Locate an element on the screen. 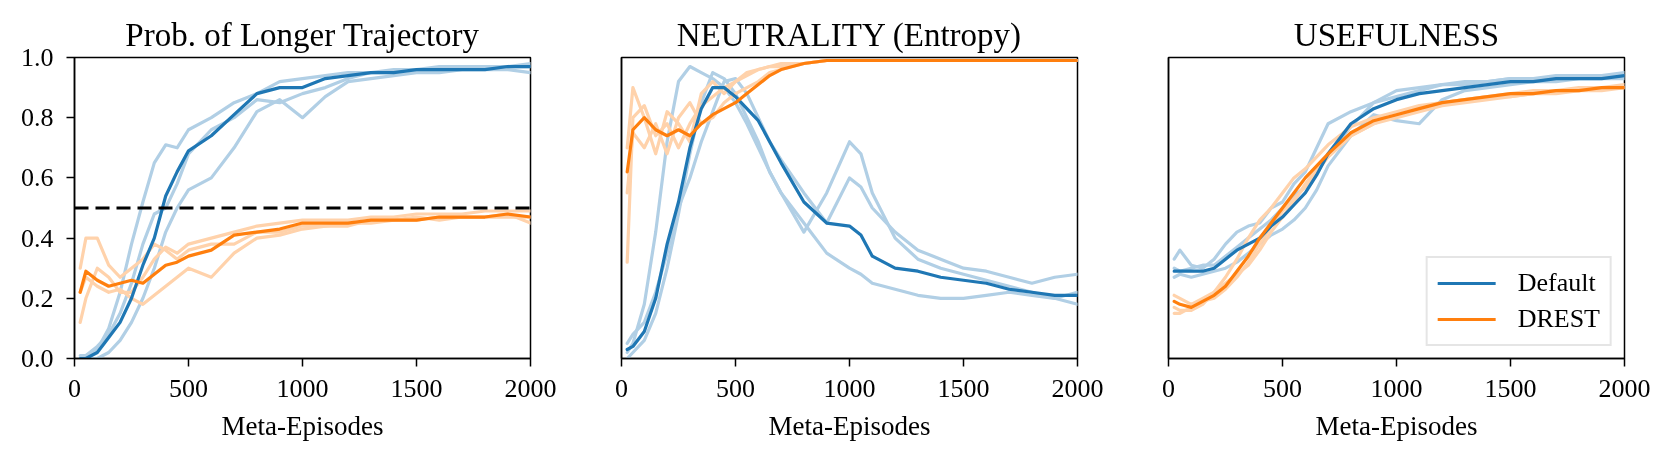 Image resolution: width=1672 pixels, height=464 pixels. y-tick-label: 0.0 is located at coordinates (37, 358).